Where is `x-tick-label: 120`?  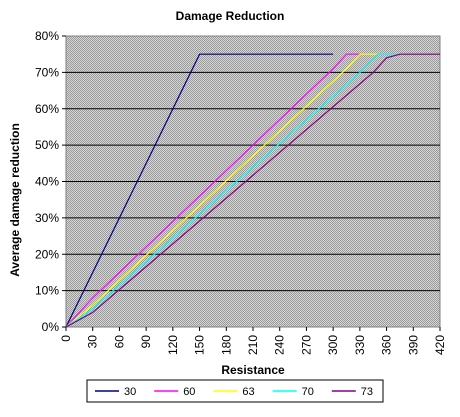
x-tick-label: 120 is located at coordinates (173, 345).